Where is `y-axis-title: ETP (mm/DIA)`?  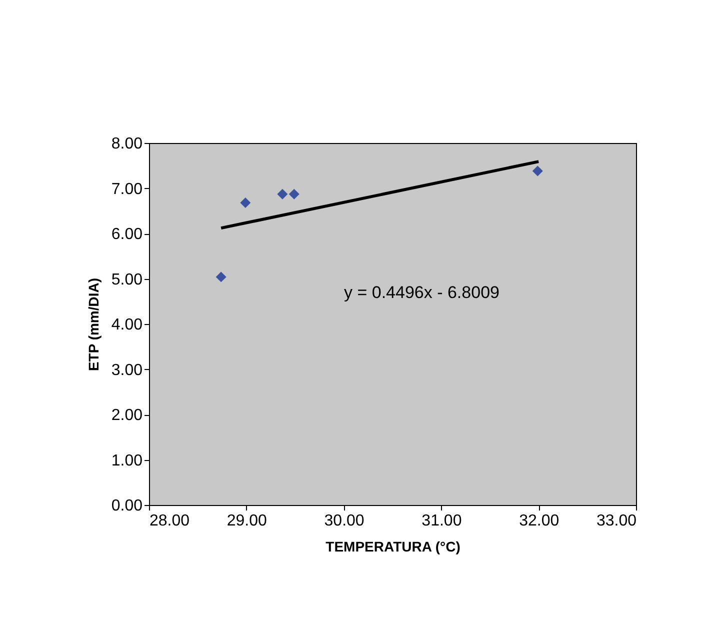
y-axis-title: ETP (mm/DIA) is located at coordinates (93, 325).